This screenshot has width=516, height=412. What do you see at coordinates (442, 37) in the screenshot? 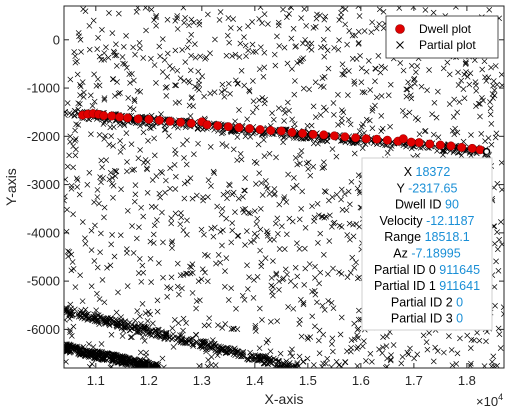
I see `legend: Dwell plot Partial plot` at bounding box center [442, 37].